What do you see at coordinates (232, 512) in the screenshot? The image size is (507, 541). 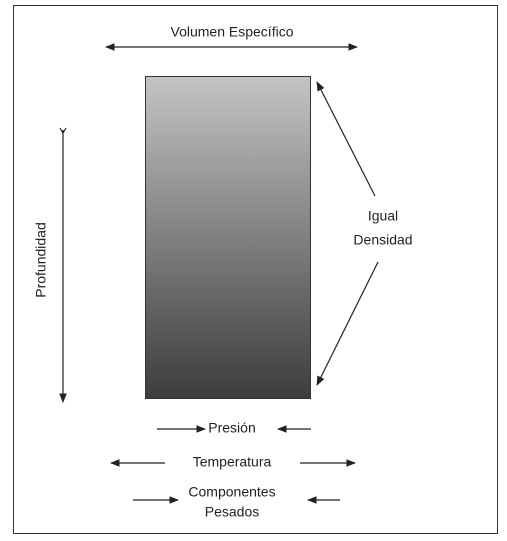 I see `components-label: Pesados` at bounding box center [232, 512].